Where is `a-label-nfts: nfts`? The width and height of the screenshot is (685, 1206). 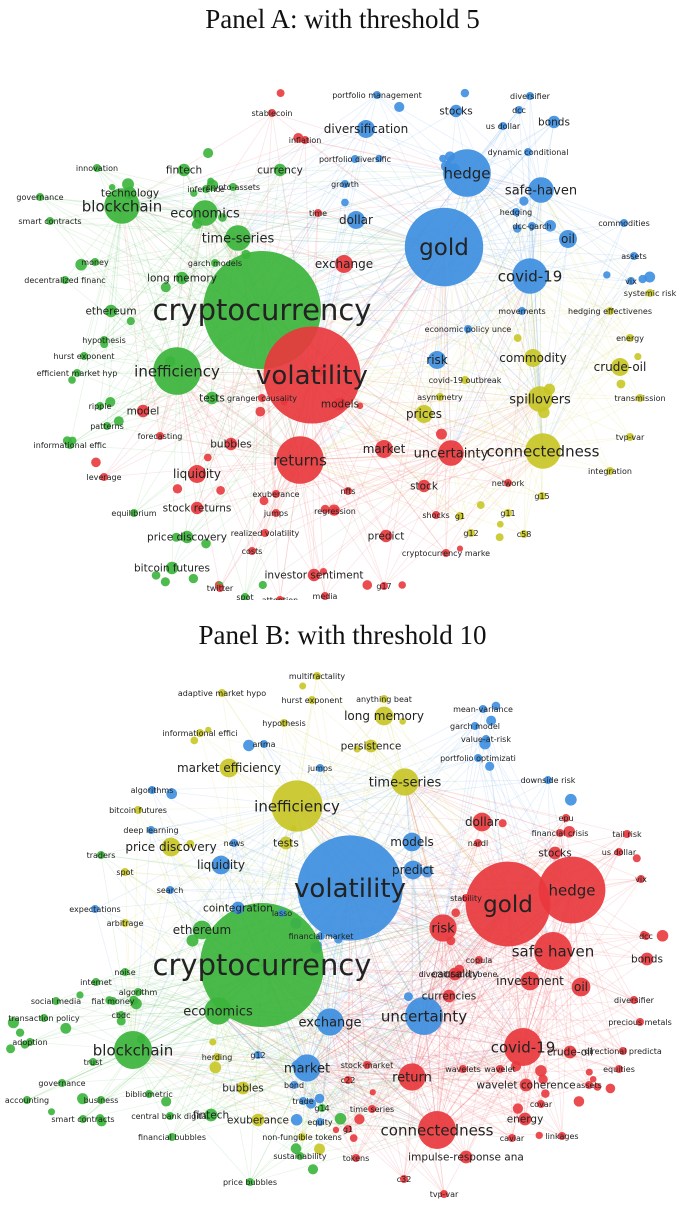
a-label-nfts: nfts is located at coordinates (347, 491).